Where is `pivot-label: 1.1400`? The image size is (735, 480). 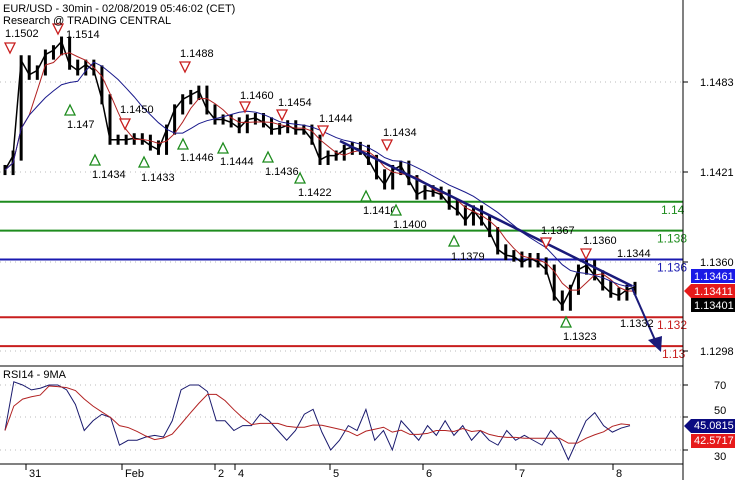
pivot-label: 1.1400 is located at coordinates (410, 225).